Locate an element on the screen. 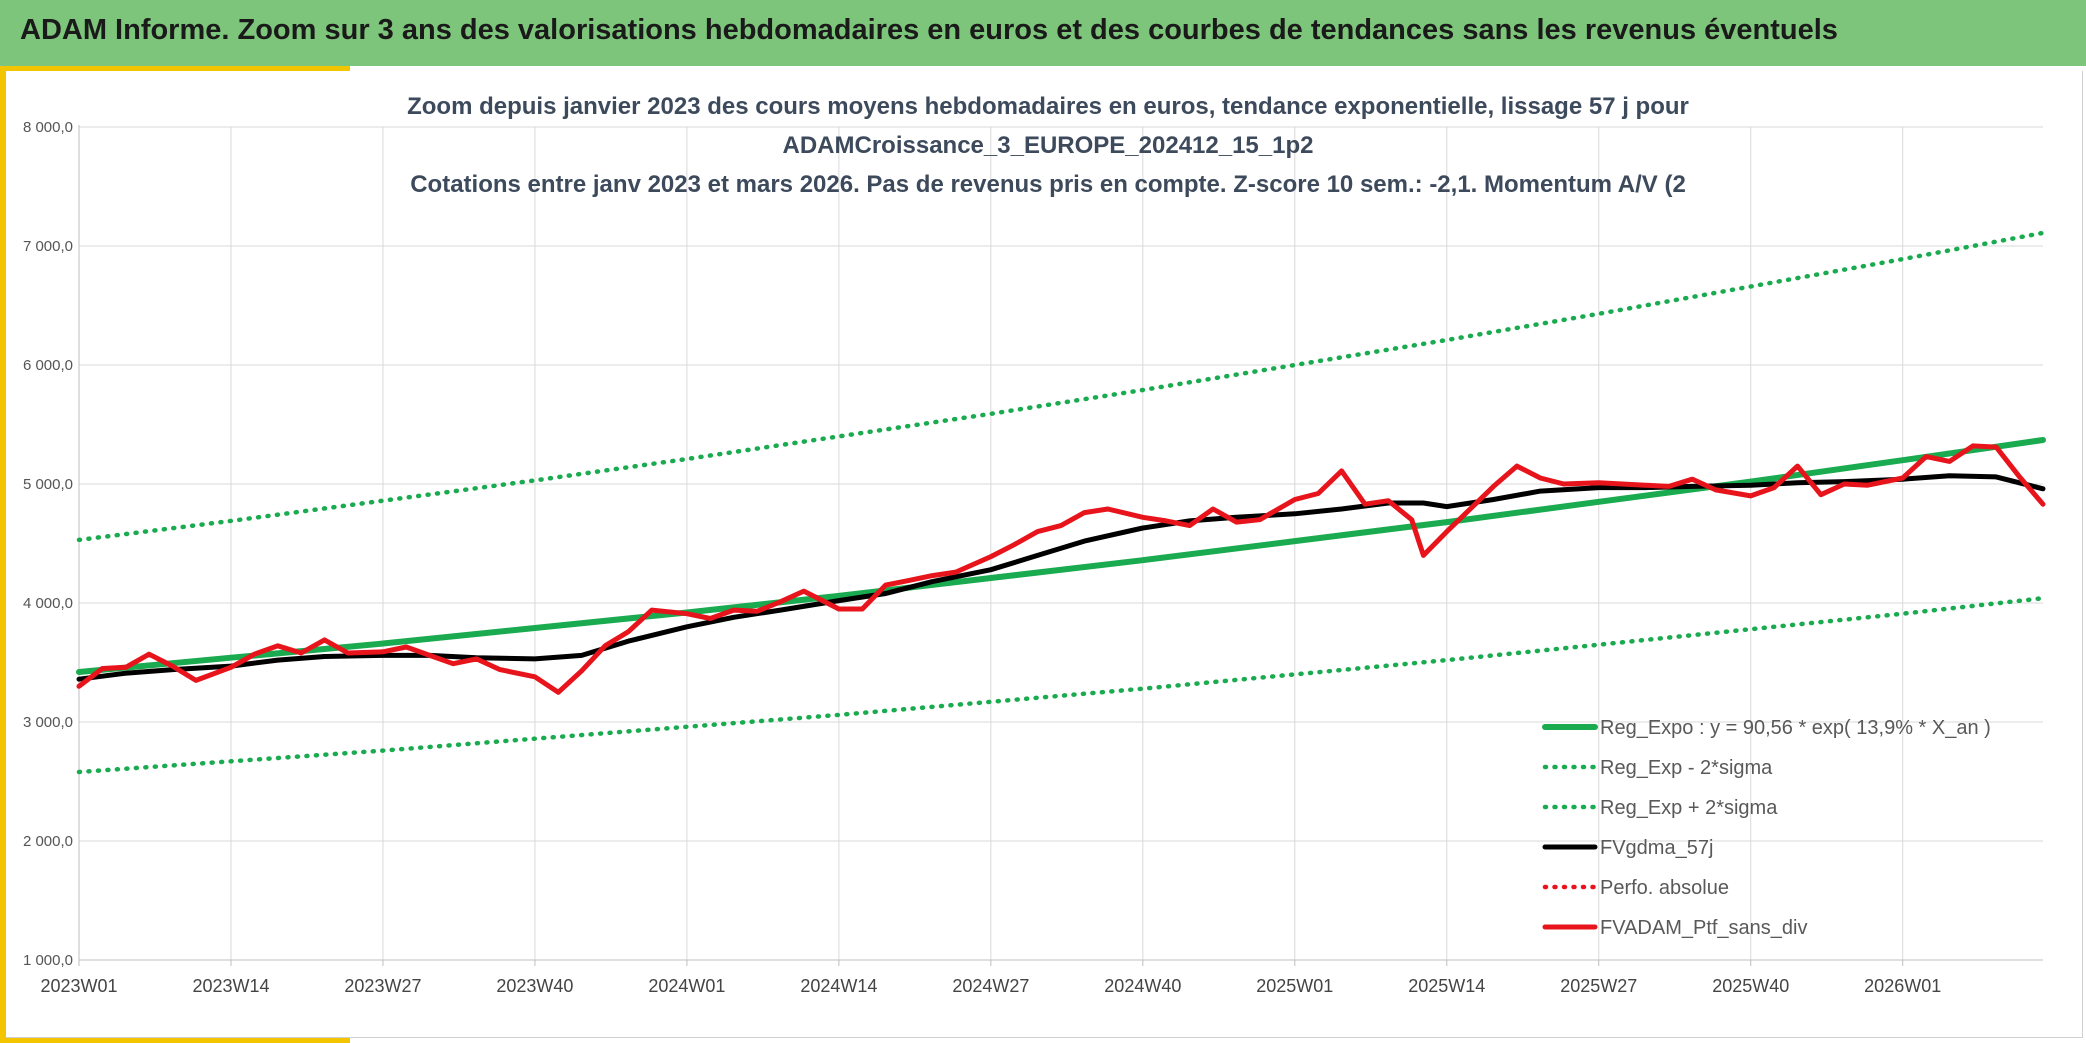 This screenshot has height=1043, width=2086. x-tick-label: 2024W27 is located at coordinates (990, 986).